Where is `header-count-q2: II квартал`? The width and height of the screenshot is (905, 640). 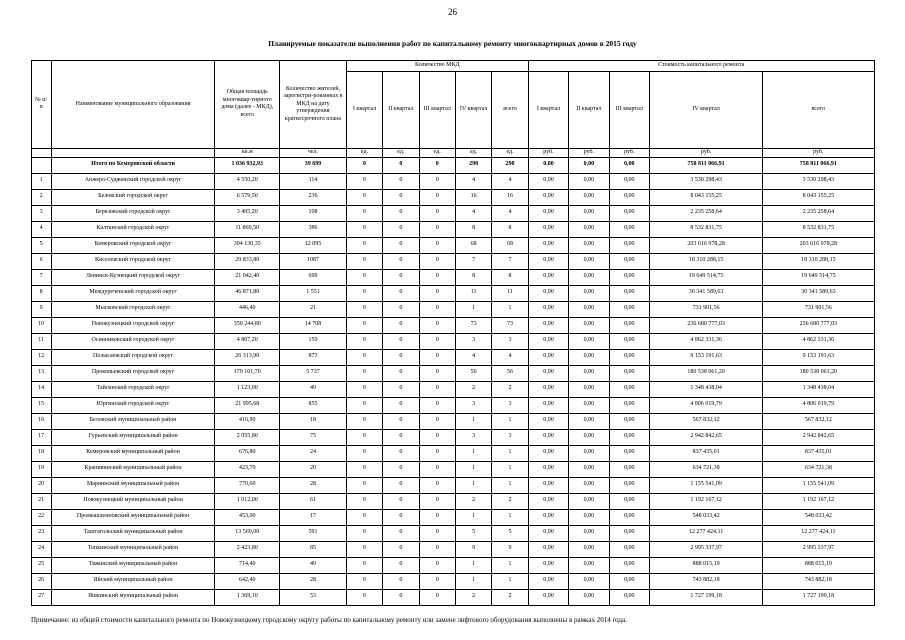
header-count-q2: II квартал is located at coordinates (401, 109).